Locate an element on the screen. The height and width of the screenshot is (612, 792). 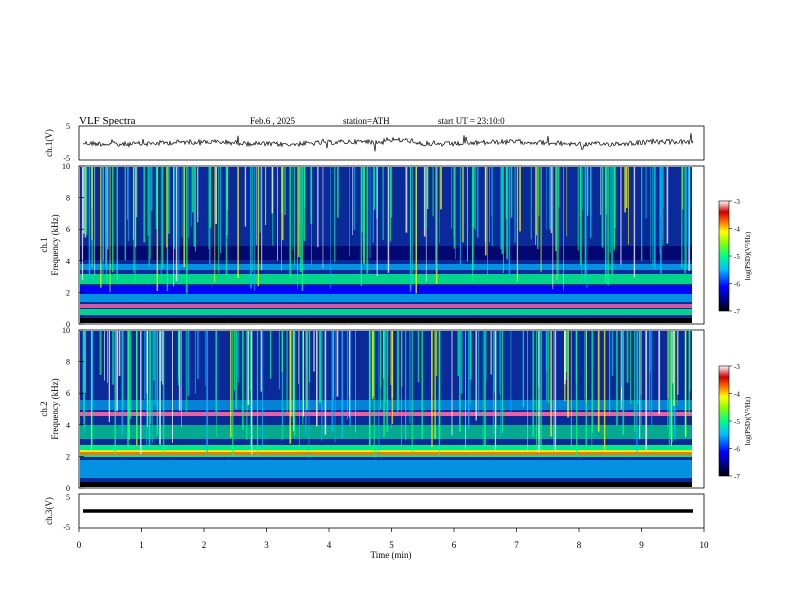
start-time-label: start UT = 23:10:0 is located at coordinates (471, 121).